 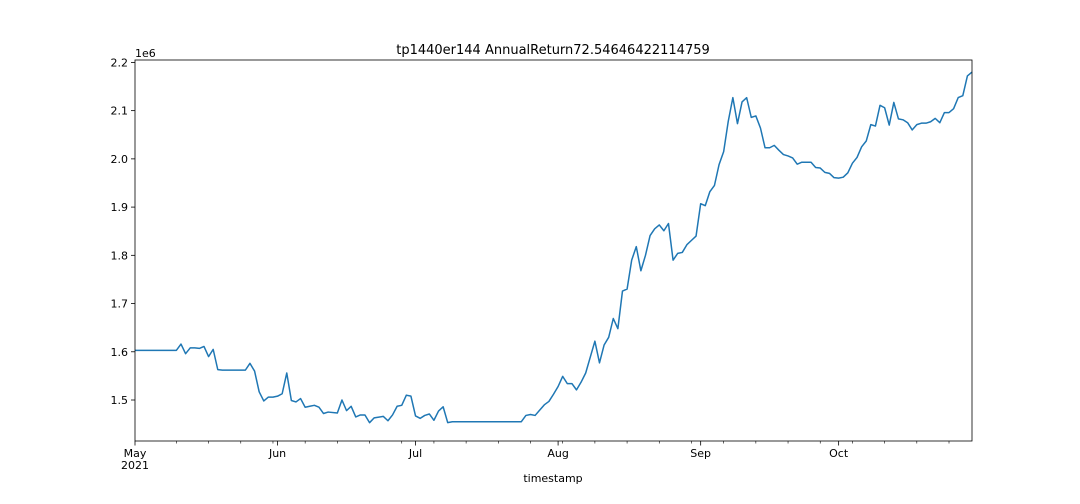 I want to click on y-tick-label: 2.2, so click(x=120, y=62).